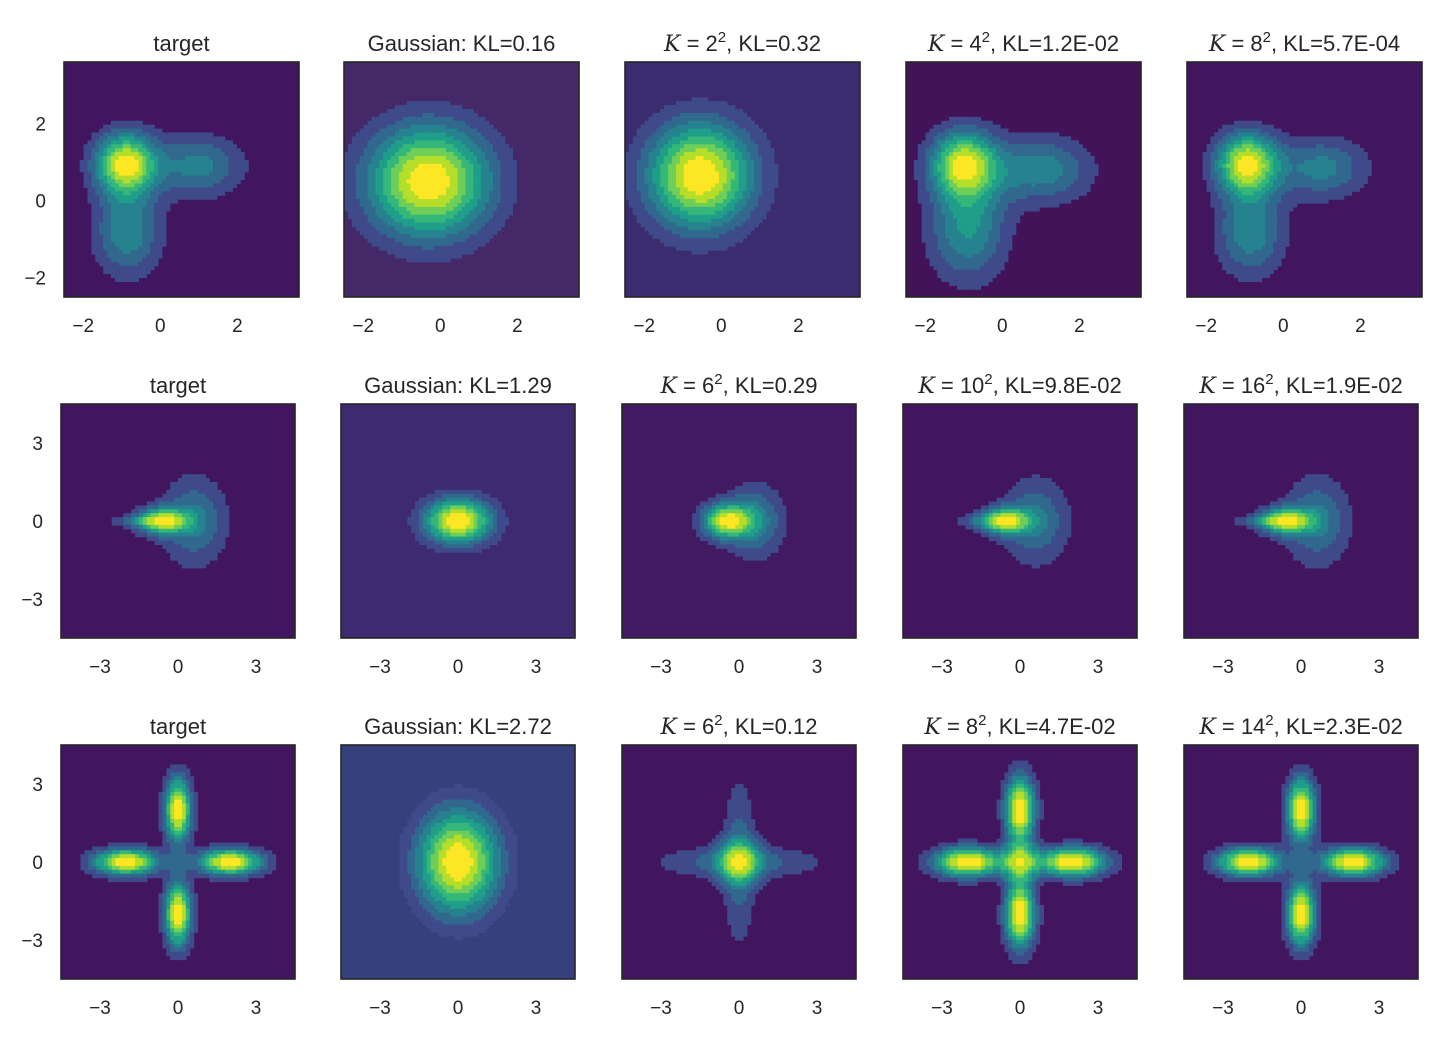 The width and height of the screenshot is (1446, 1044). I want to click on subplot-3-2: Gaussian: KL=2.72 −3 0 3, so click(458, 866).